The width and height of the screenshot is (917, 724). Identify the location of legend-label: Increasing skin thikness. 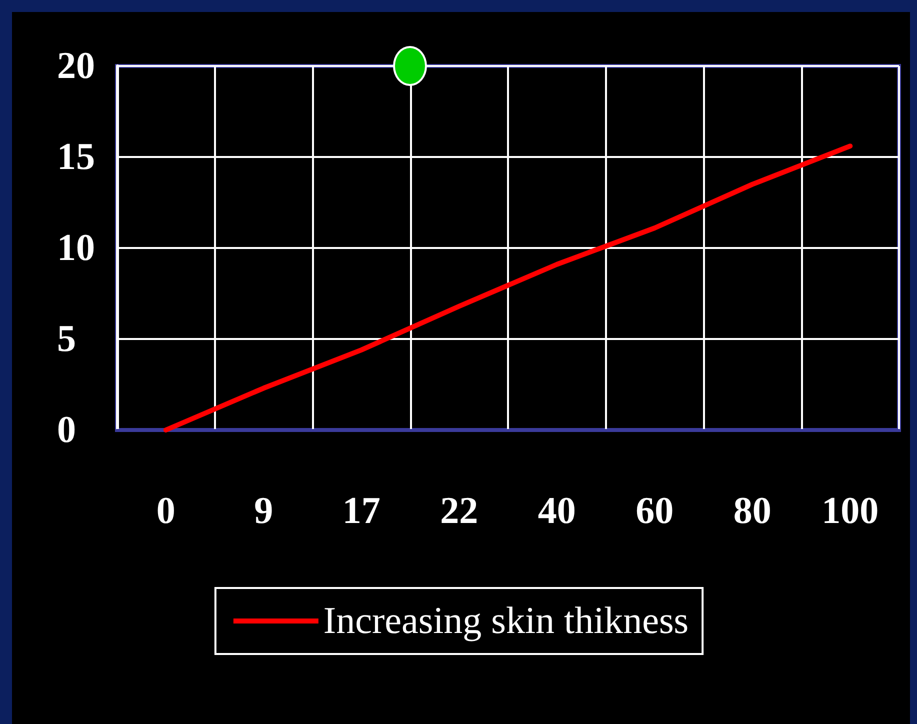
(506, 621).